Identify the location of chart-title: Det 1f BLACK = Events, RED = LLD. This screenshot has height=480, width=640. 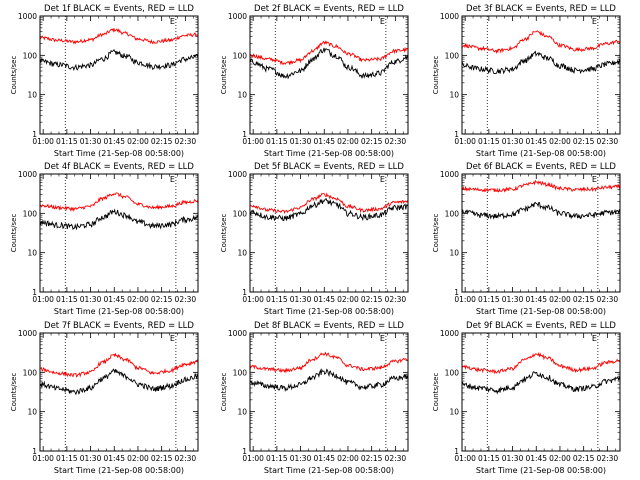
(119, 9).